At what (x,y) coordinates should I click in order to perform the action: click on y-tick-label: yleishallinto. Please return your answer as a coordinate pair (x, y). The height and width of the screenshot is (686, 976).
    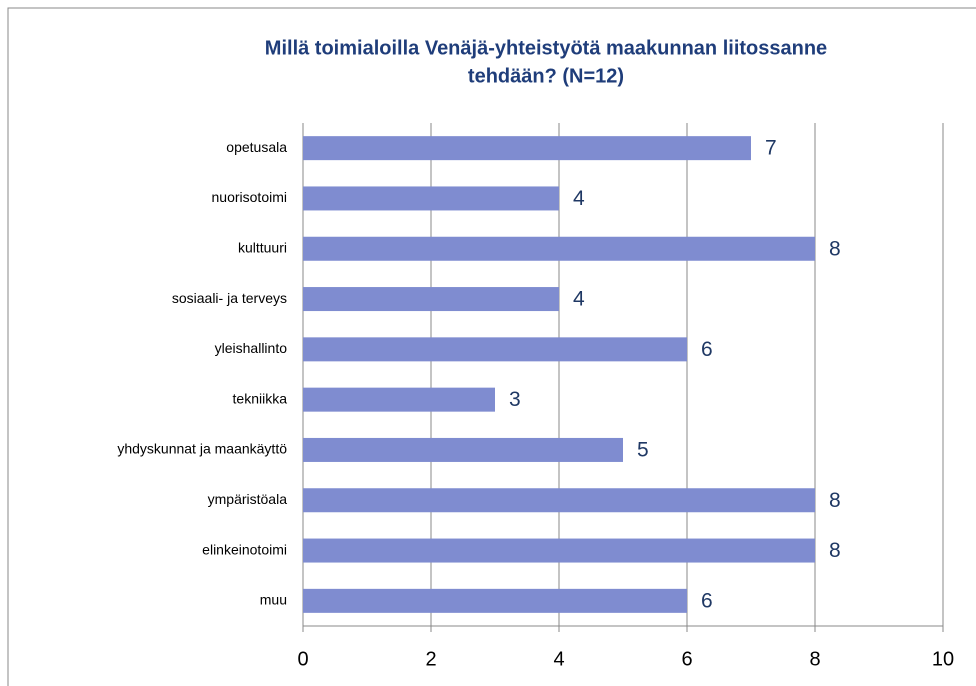
    Looking at the image, I should click on (251, 348).